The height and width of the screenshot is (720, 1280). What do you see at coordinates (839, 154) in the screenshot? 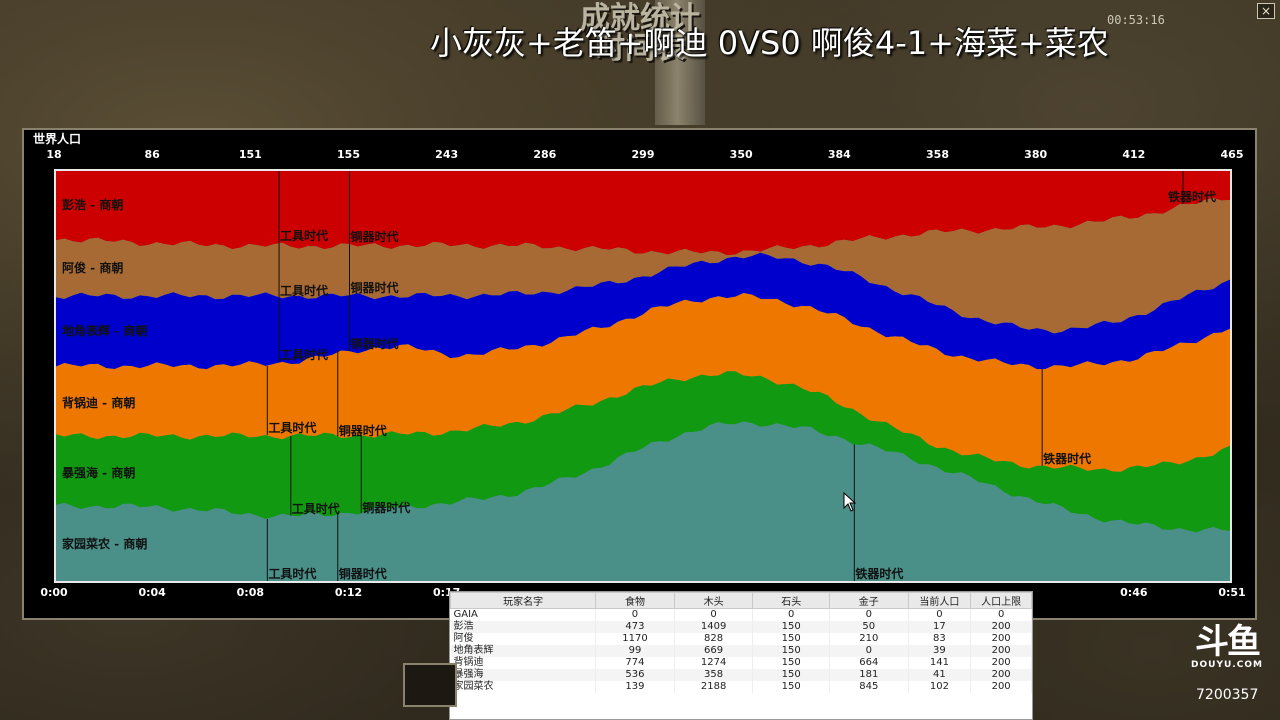
I see `population-tick: 384` at bounding box center [839, 154].